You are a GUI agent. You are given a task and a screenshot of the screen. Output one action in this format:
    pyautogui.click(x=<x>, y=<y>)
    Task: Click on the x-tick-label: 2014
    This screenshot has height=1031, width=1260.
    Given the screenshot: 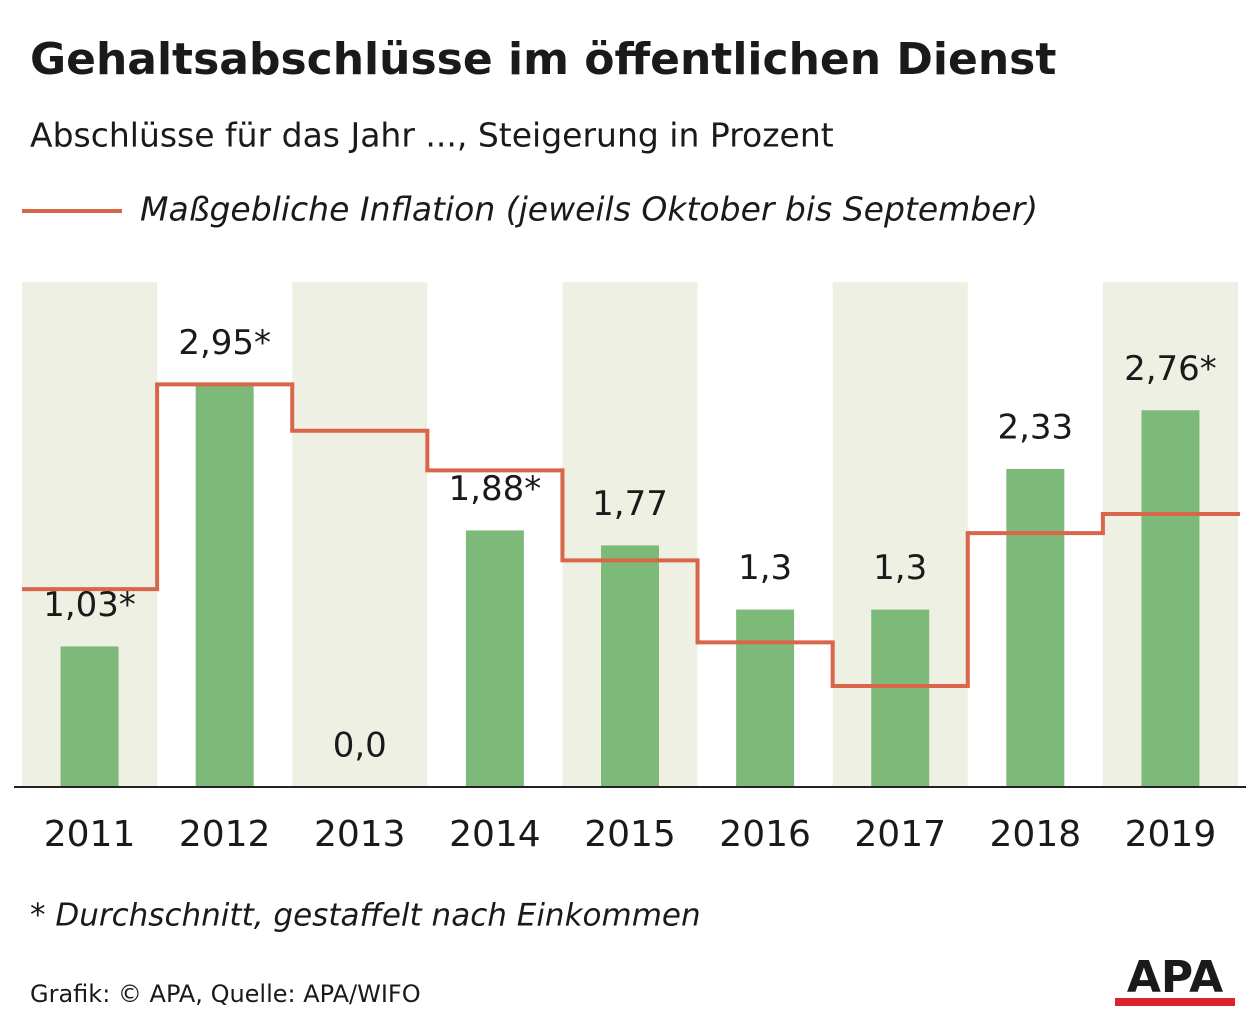 What is the action you would take?
    pyautogui.click(x=495, y=834)
    